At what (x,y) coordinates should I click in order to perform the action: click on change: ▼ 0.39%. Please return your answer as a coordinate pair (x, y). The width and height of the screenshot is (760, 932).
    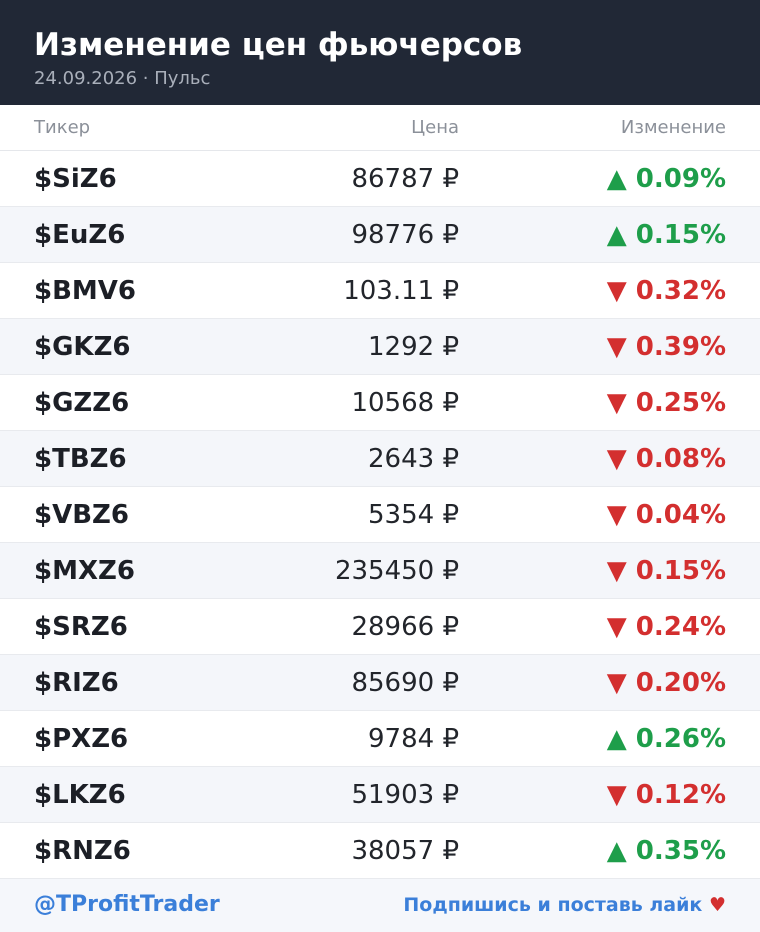
    Looking at the image, I should click on (666, 347).